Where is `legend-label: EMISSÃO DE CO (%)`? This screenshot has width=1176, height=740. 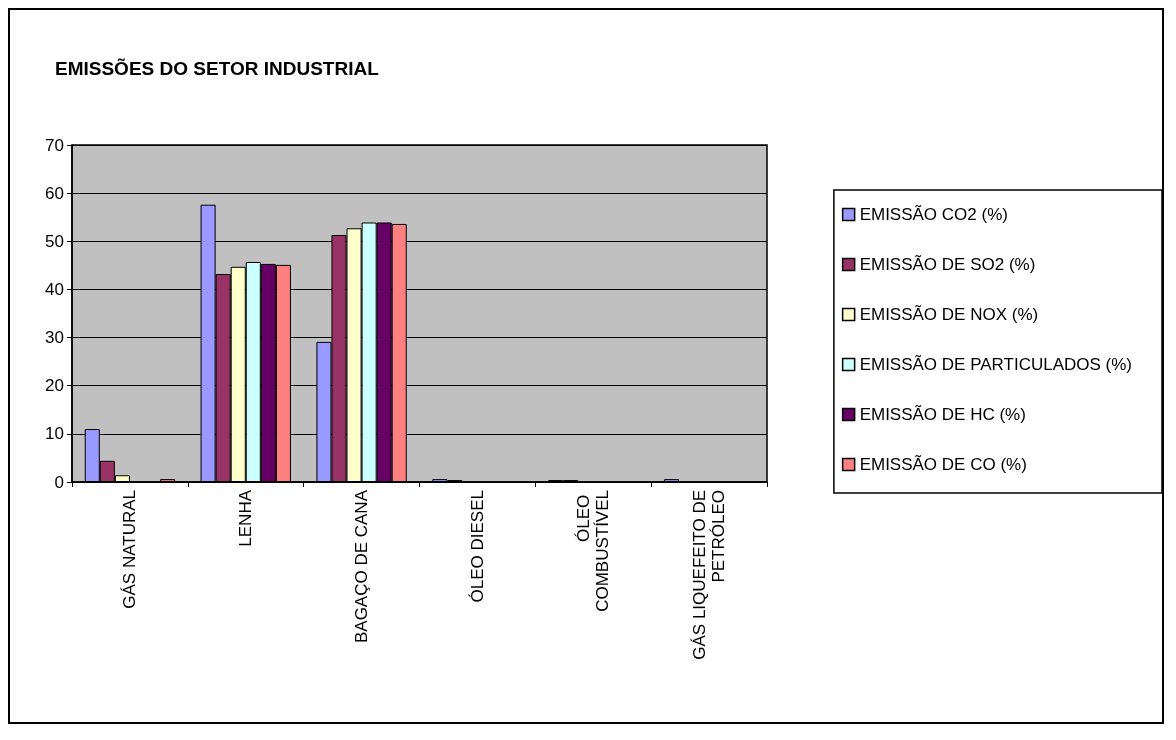
legend-label: EMISSÃO DE CO (%) is located at coordinates (943, 464).